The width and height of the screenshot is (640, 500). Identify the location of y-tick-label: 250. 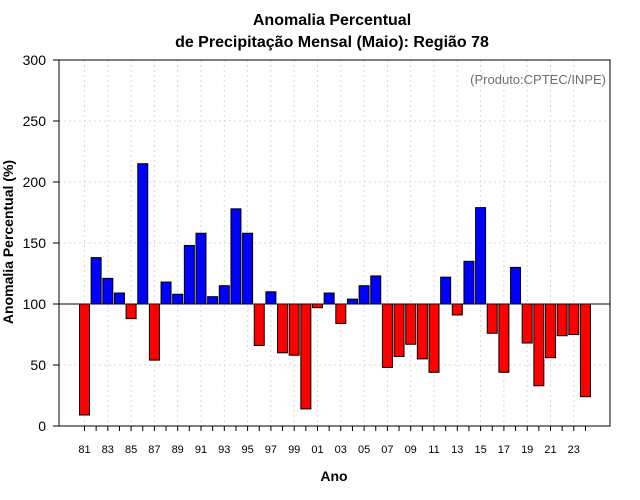
(35, 121).